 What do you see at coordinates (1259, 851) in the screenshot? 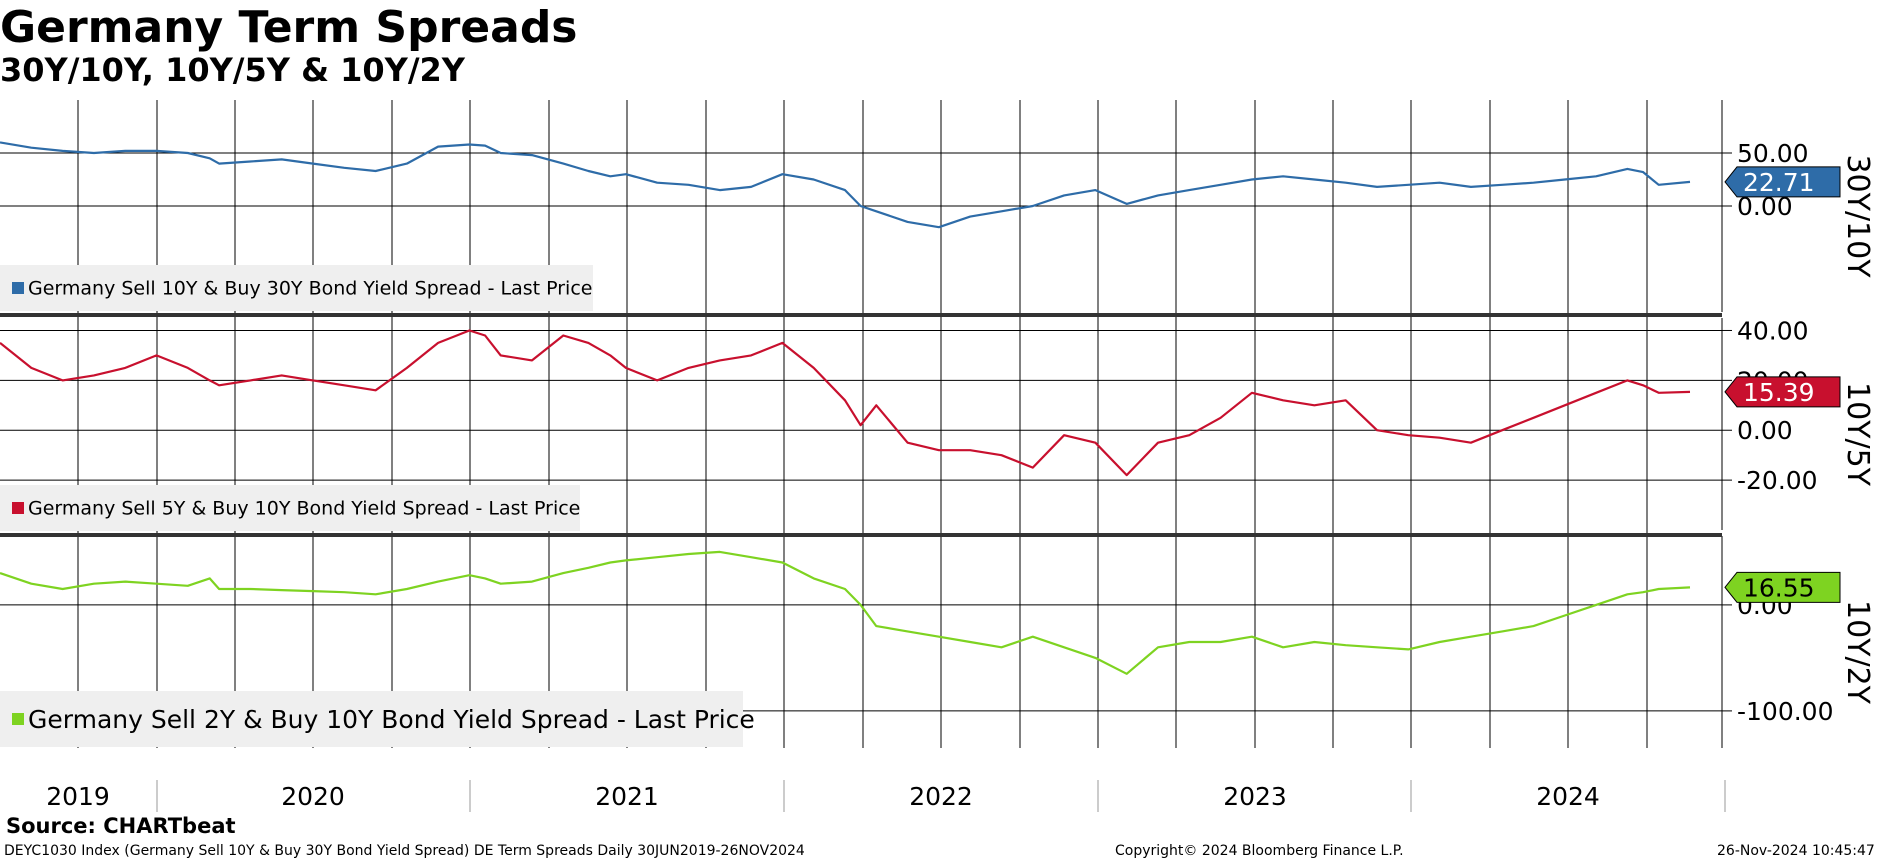
I see `footer-copyright: Copyright© 2024 Bloomberg Finance L.P.` at bounding box center [1259, 851].